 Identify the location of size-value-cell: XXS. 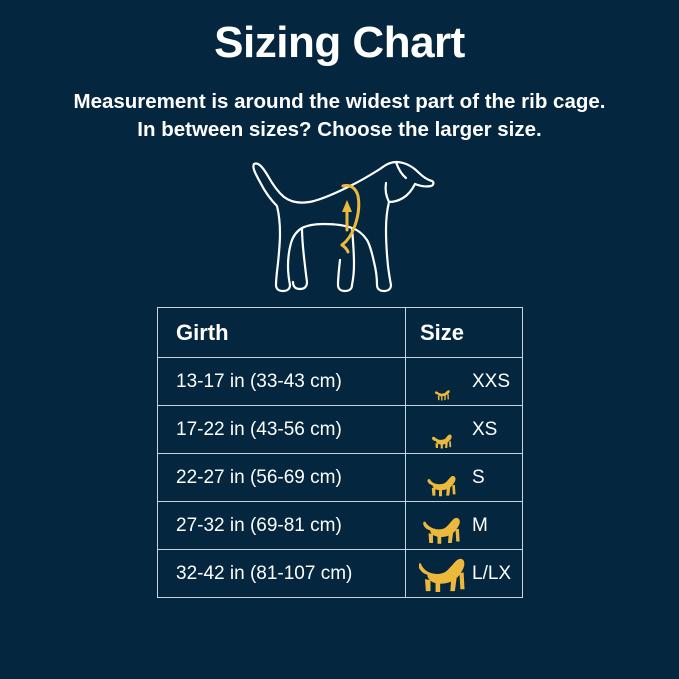
(464, 381).